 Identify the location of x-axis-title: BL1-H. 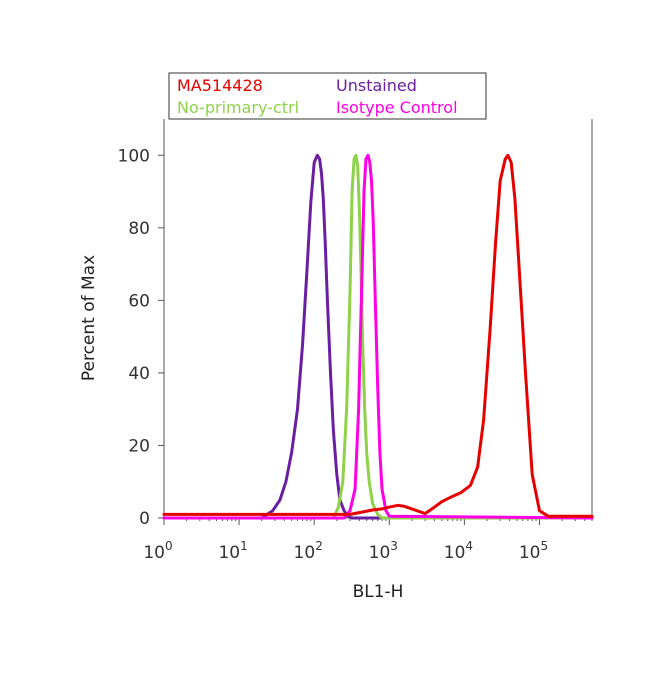
(378, 592).